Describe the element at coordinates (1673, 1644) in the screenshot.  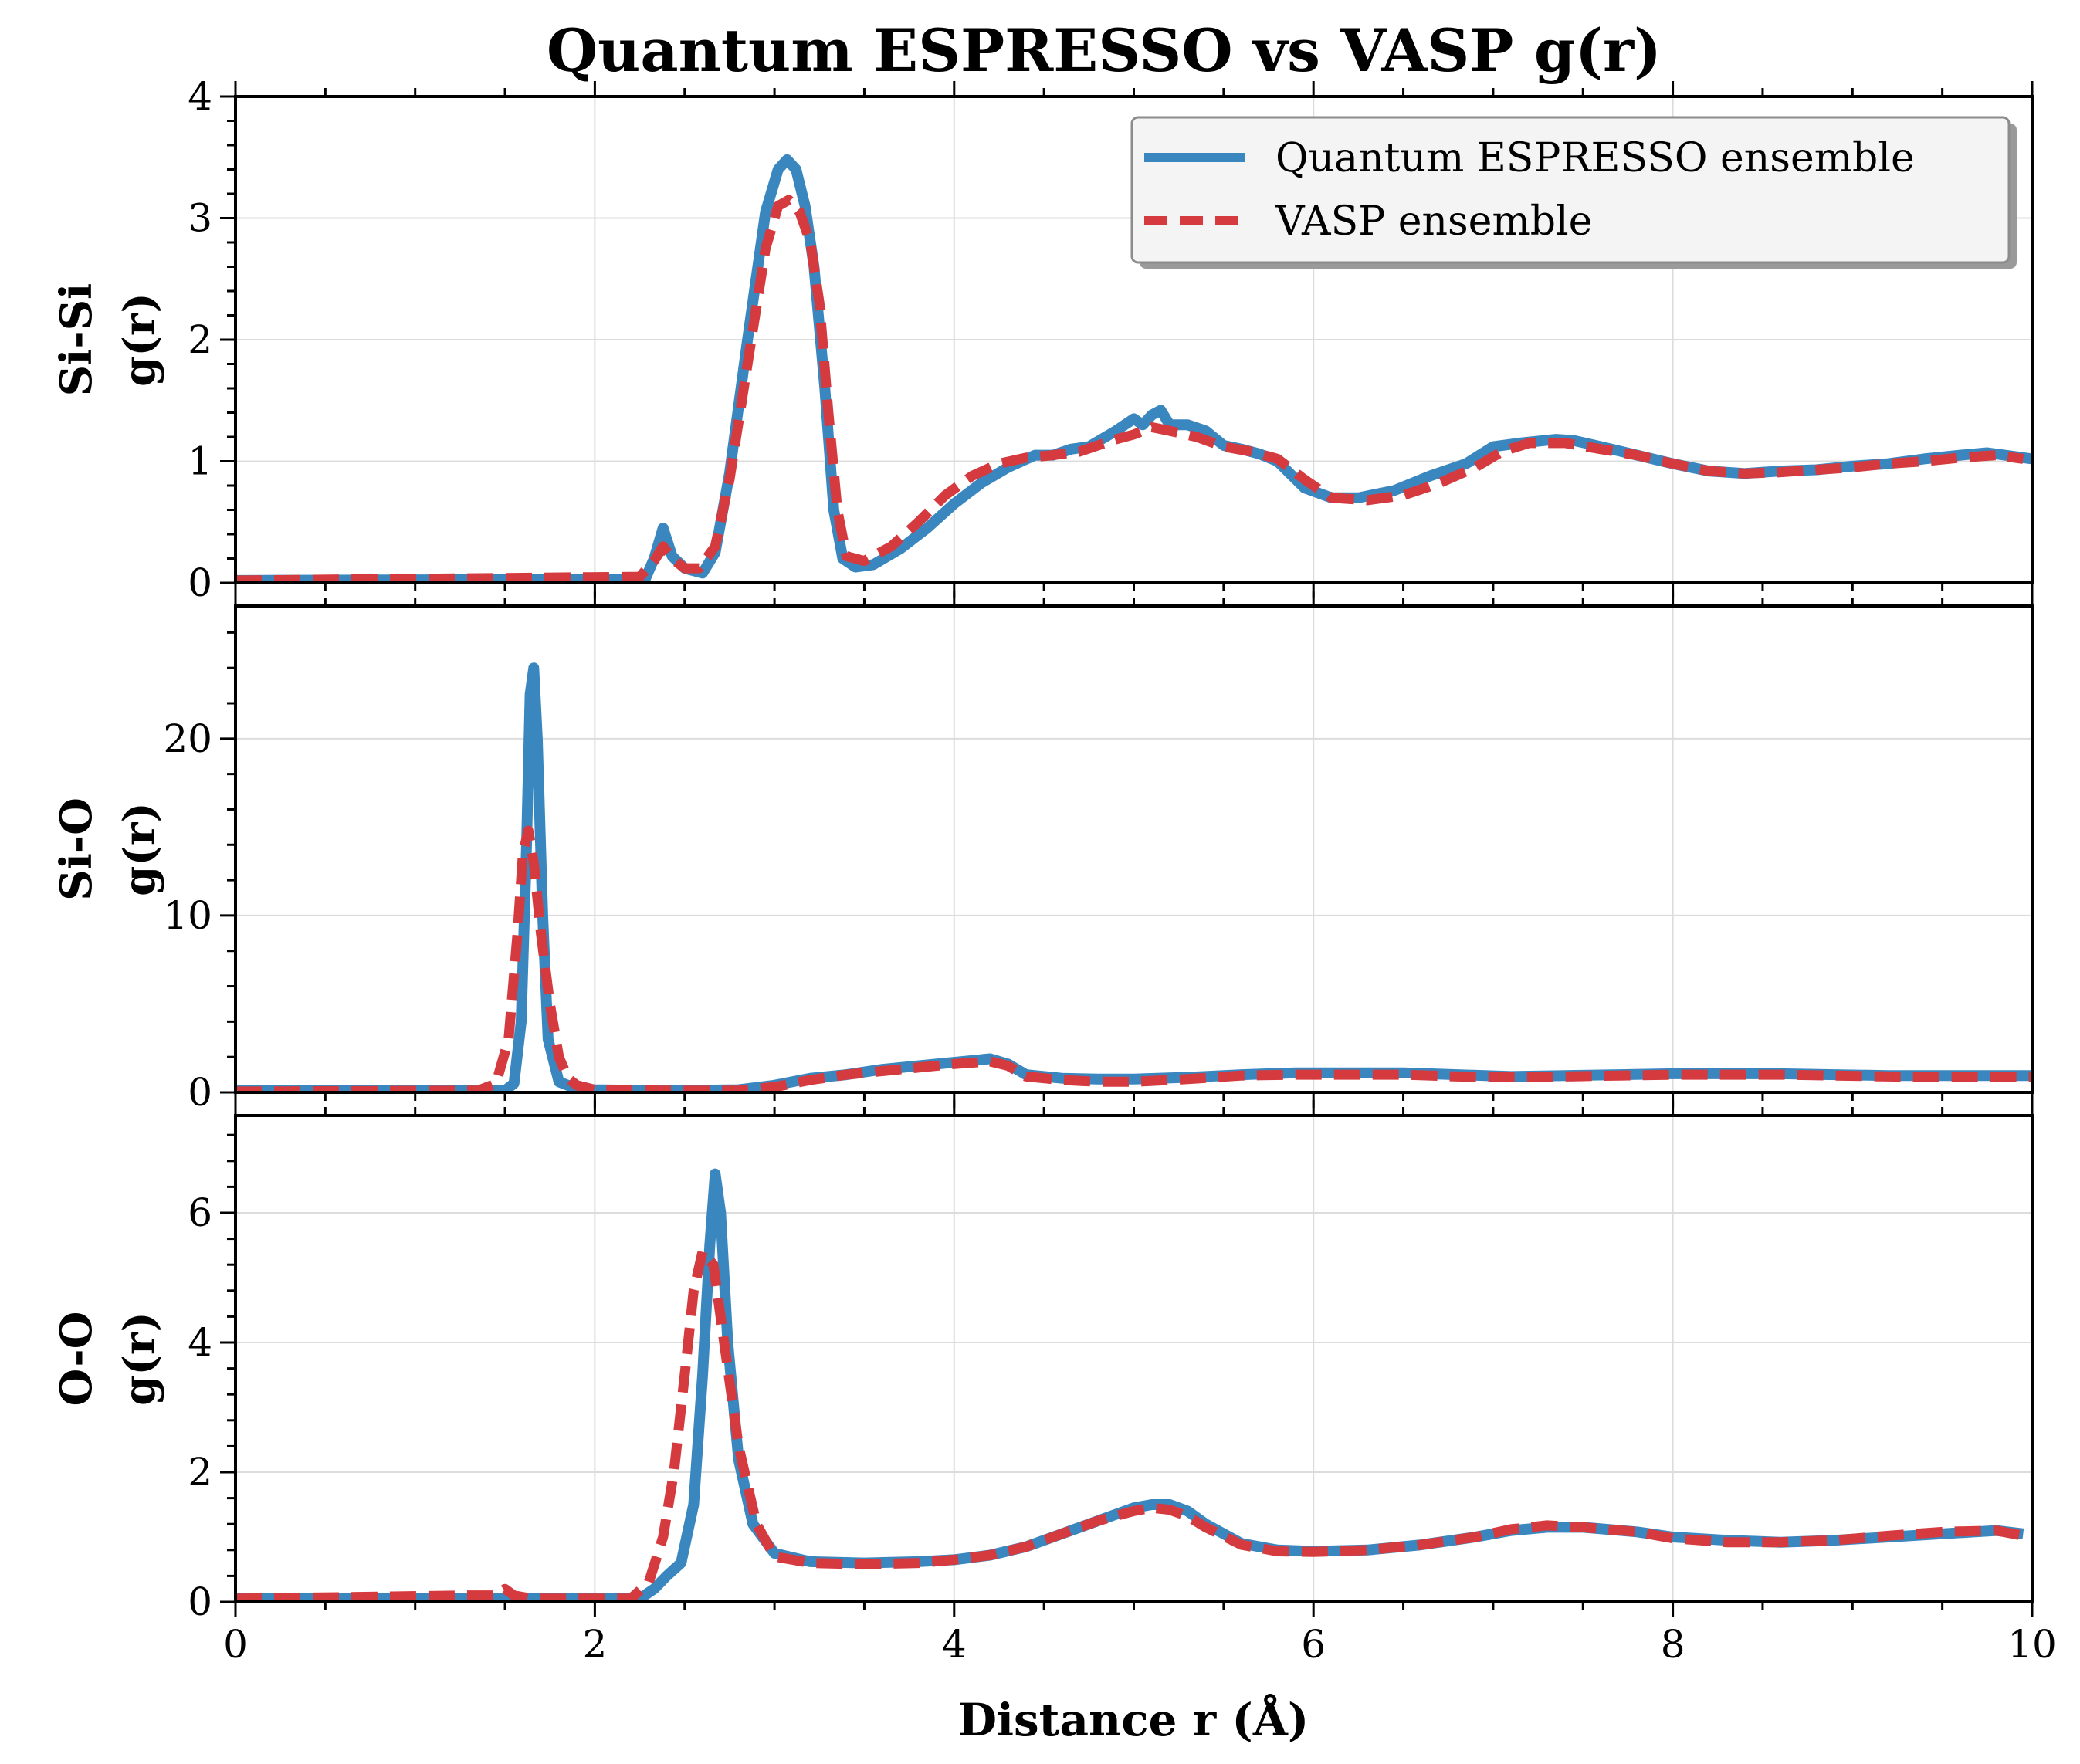
I see `x-tick-label: 8` at that location.